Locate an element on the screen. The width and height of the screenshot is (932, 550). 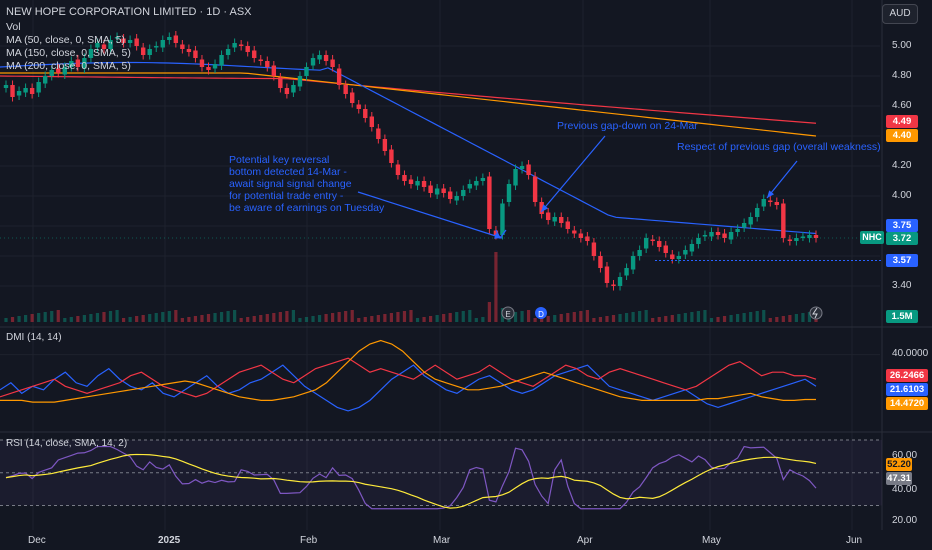
dmi-line is located at coordinates (408, 371).